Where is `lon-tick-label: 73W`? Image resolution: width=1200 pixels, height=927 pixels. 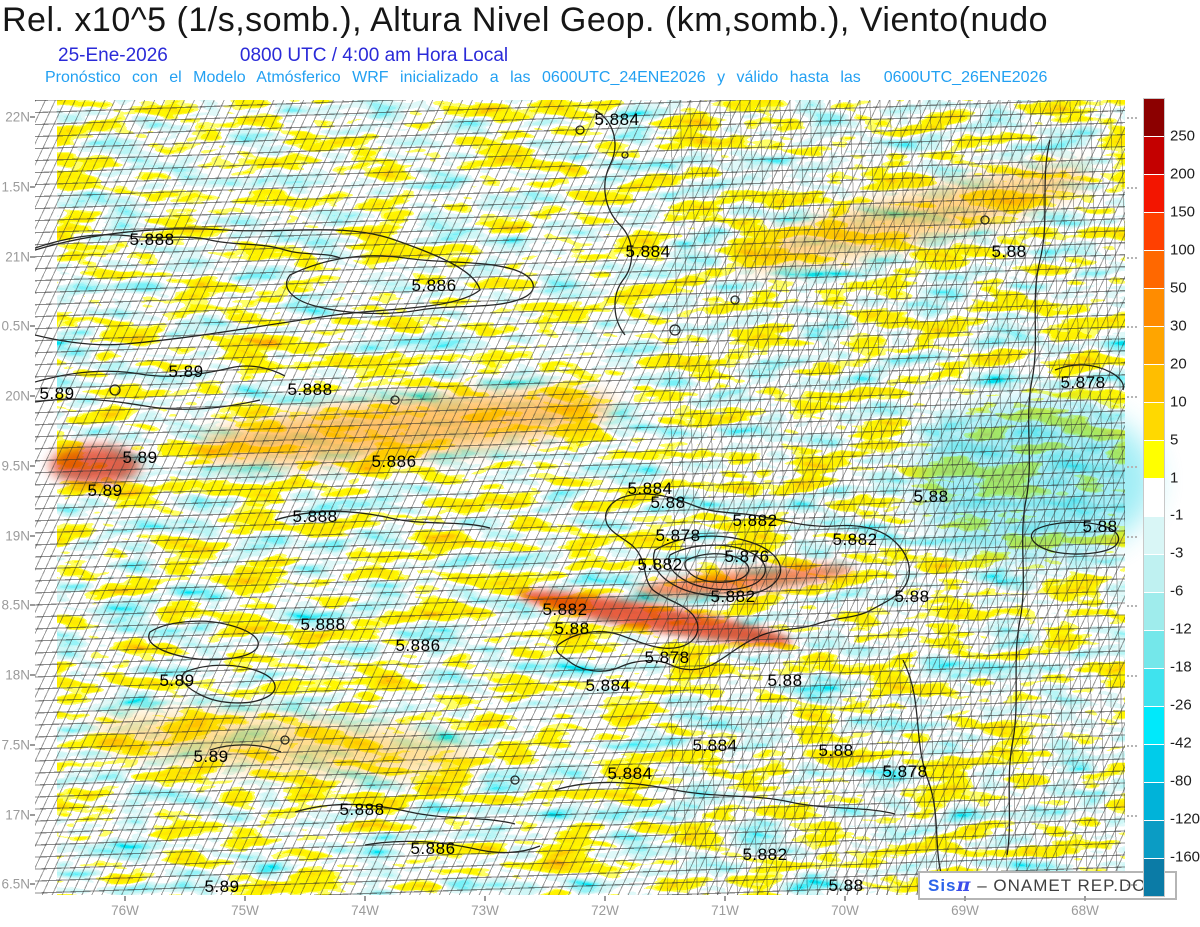 lon-tick-label: 73W is located at coordinates (485, 910).